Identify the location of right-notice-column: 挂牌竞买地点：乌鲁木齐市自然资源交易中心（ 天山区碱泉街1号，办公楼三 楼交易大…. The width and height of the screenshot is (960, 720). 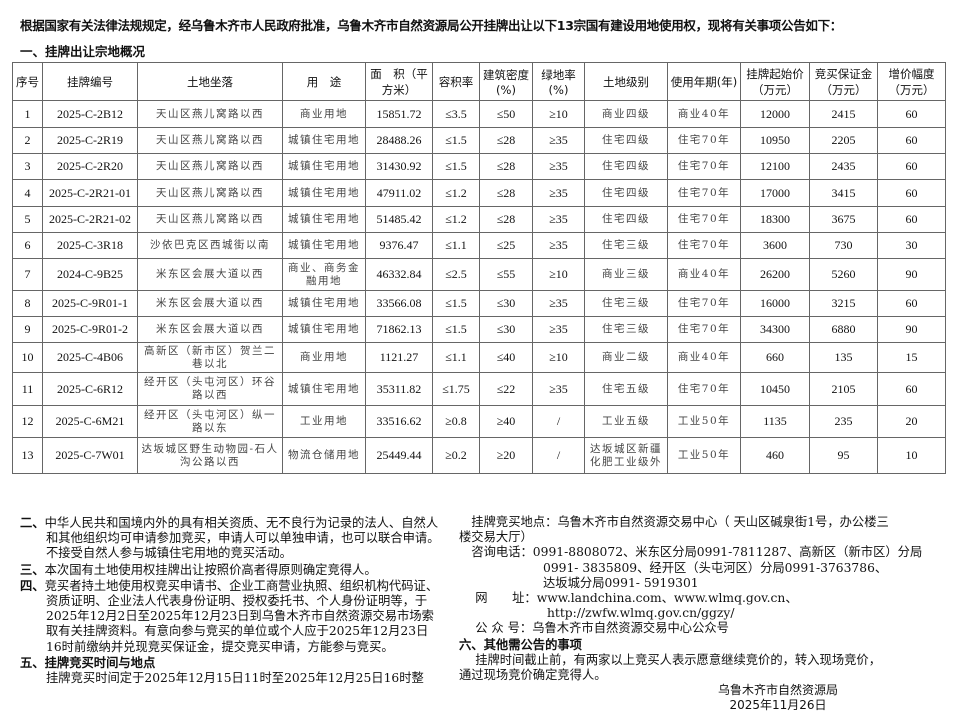
(704, 599).